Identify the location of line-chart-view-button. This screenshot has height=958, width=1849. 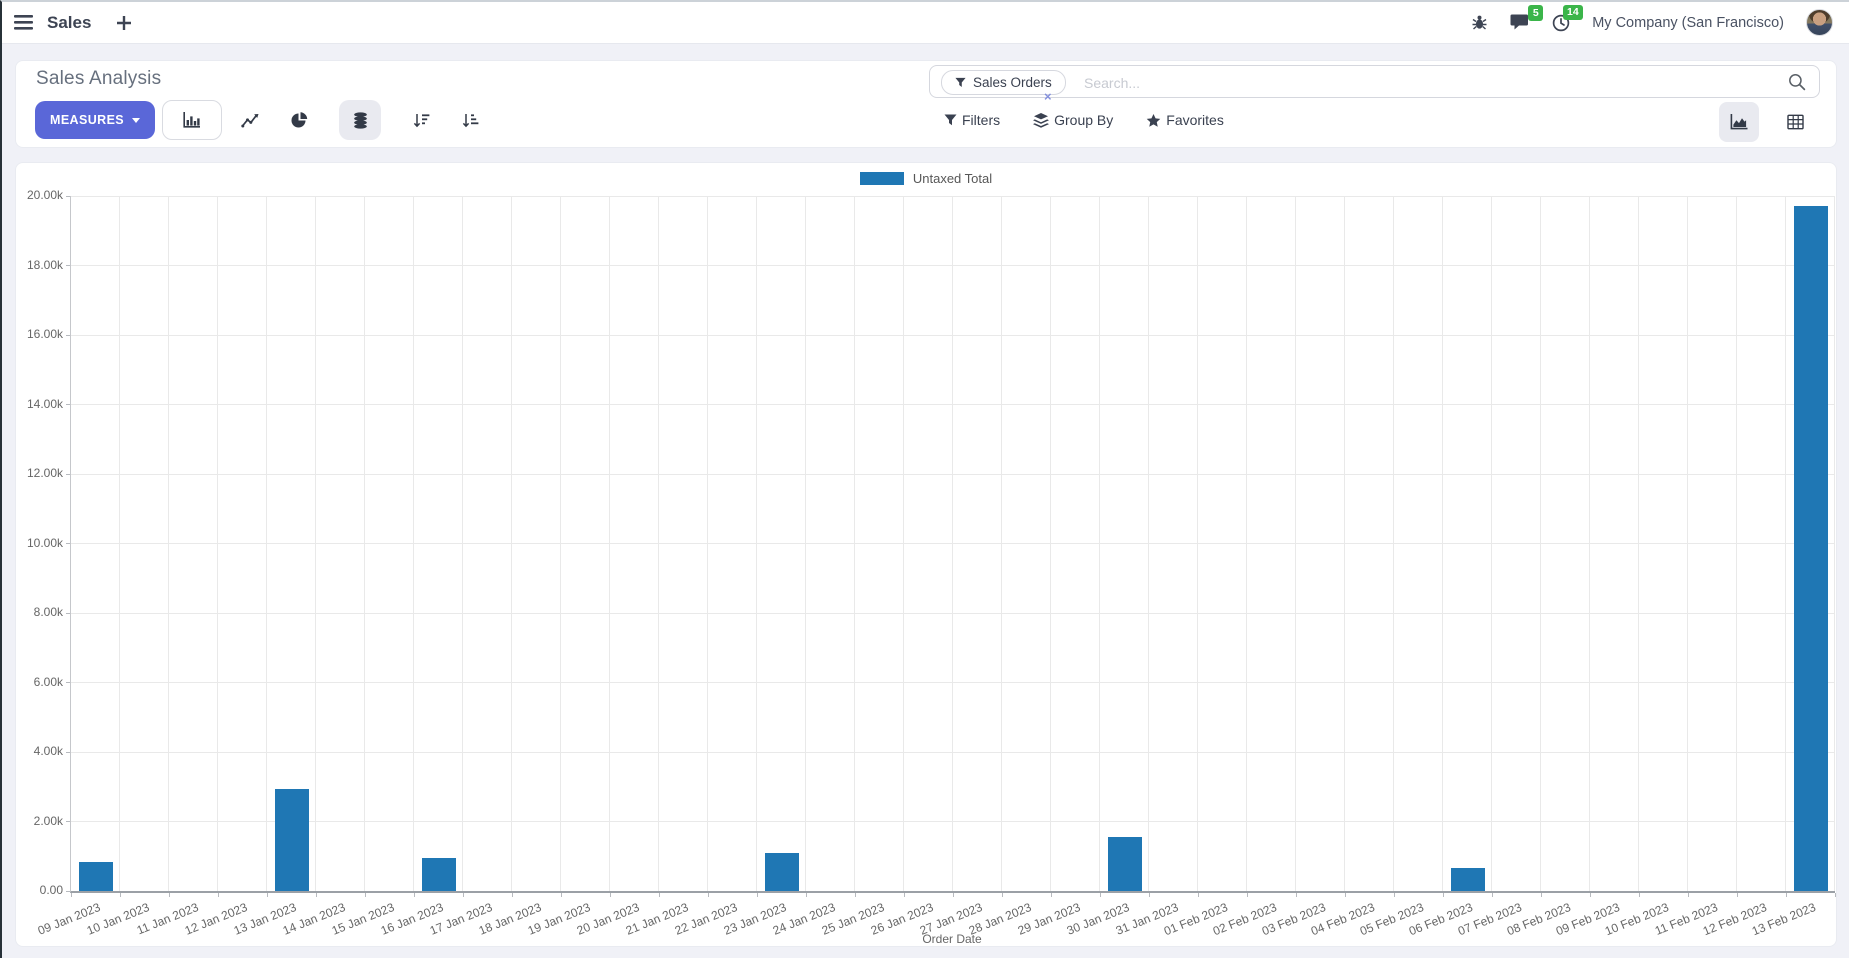
(250, 120).